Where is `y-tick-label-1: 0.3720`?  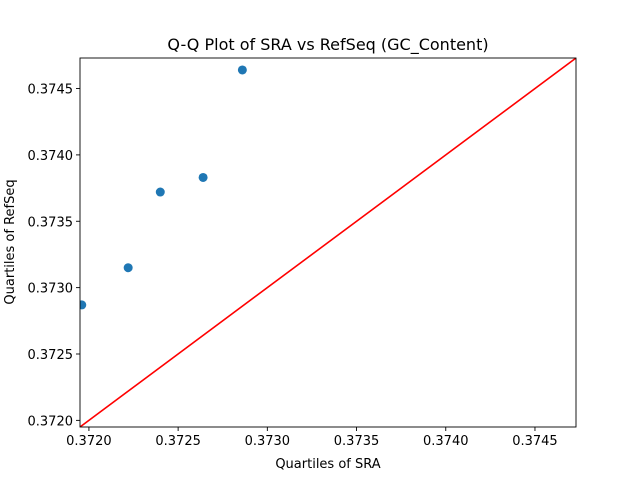 y-tick-label-1: 0.3720 is located at coordinates (51, 421).